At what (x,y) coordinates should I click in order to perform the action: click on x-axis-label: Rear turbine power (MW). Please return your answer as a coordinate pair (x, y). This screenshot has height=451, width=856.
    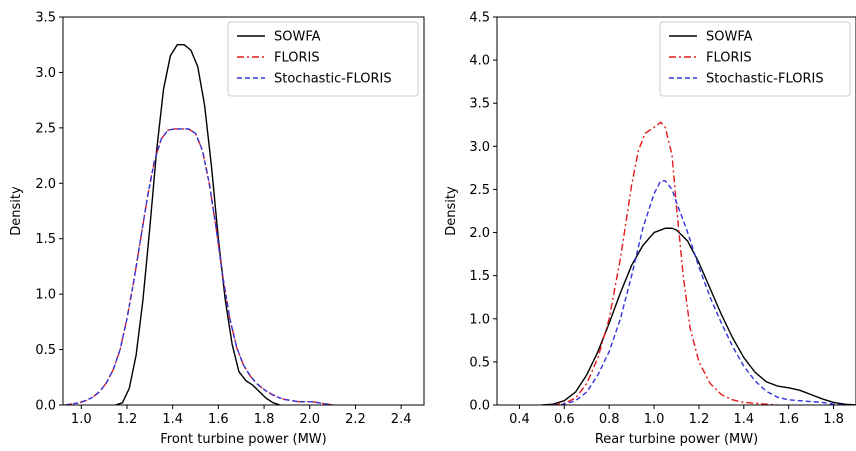
    Looking at the image, I should click on (676, 439).